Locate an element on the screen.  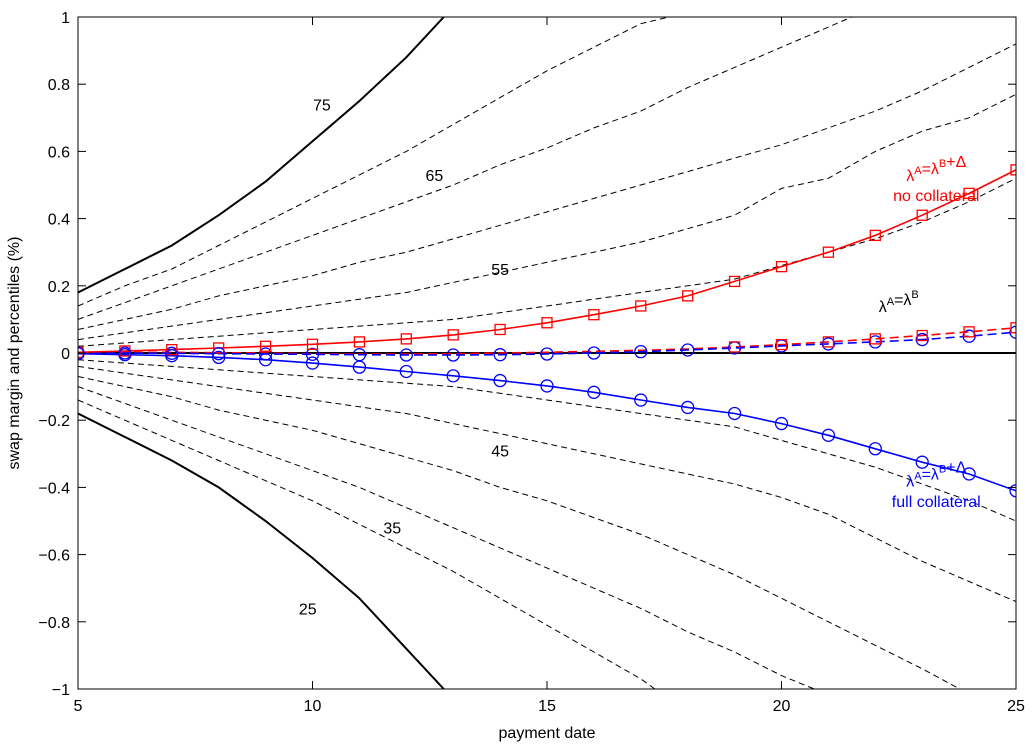
x-axis-title: payment date is located at coordinates (547, 733).